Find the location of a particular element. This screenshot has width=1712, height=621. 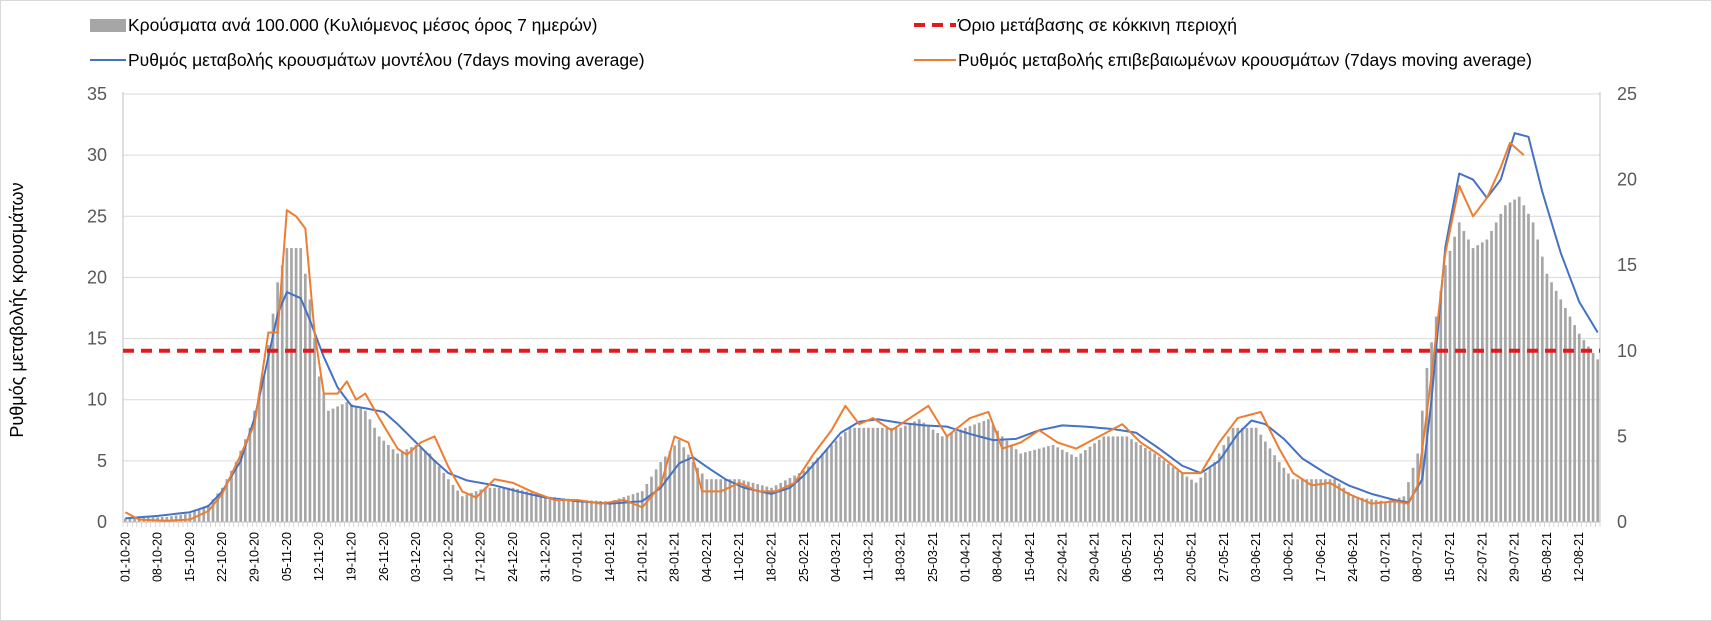

x-tick-label: 06-05-21 is located at coordinates (1127, 557).